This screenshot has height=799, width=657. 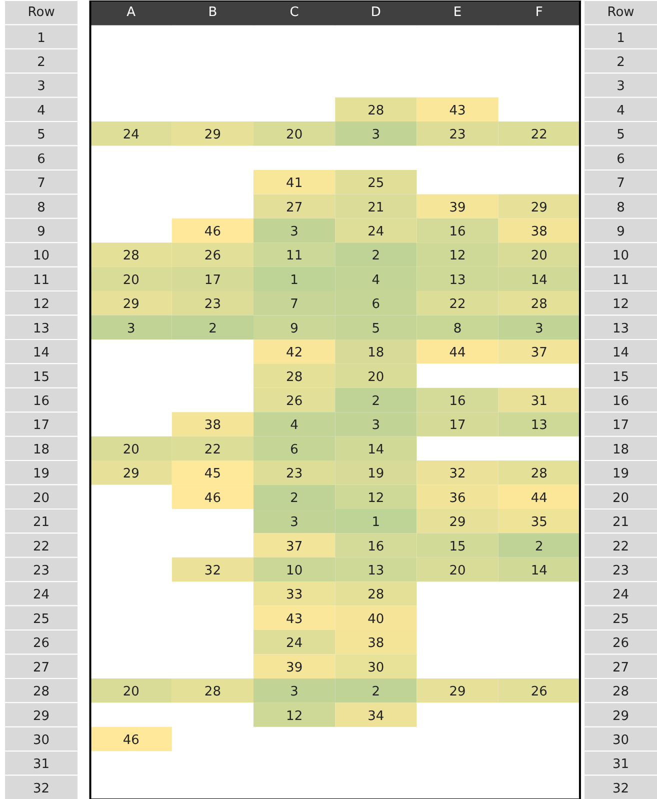 What do you see at coordinates (620, 184) in the screenshot?
I see `y-tick-label: 7` at bounding box center [620, 184].